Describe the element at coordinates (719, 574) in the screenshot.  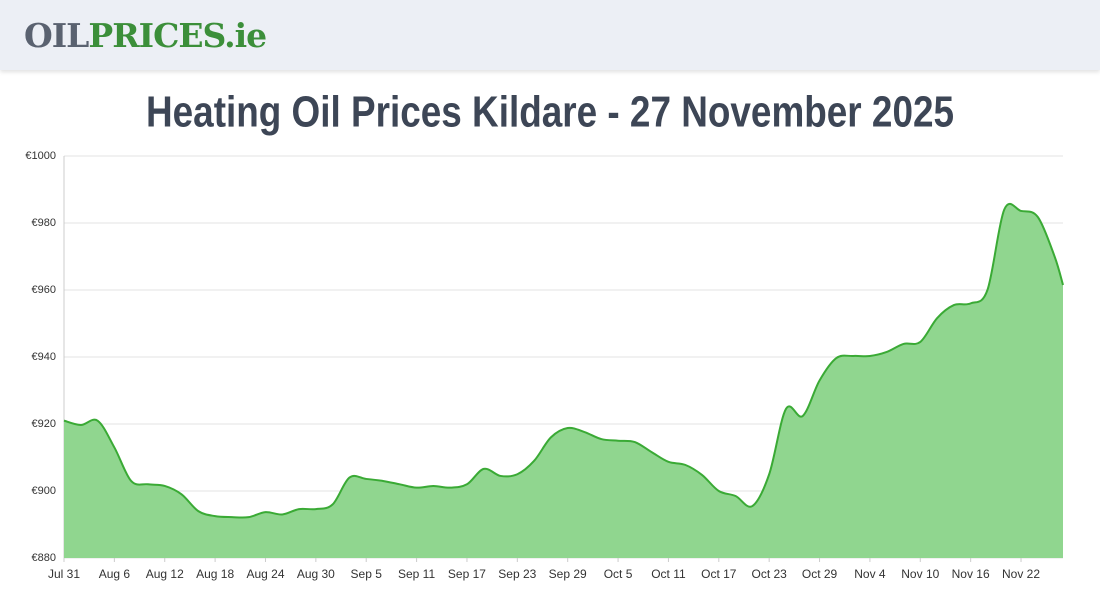
I see `x-tick-label: Oct 17` at that location.